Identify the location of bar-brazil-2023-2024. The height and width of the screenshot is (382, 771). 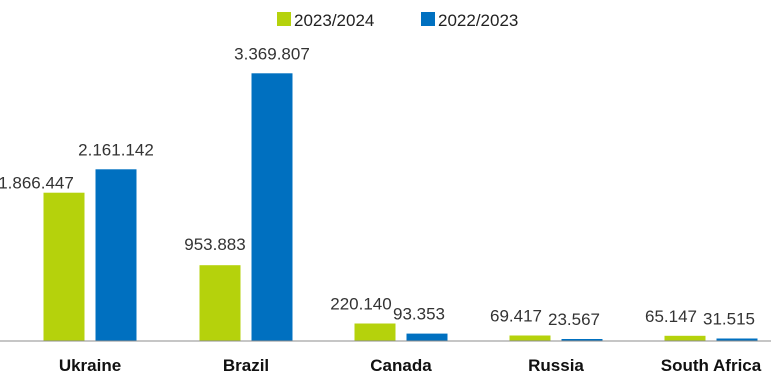
(220, 303).